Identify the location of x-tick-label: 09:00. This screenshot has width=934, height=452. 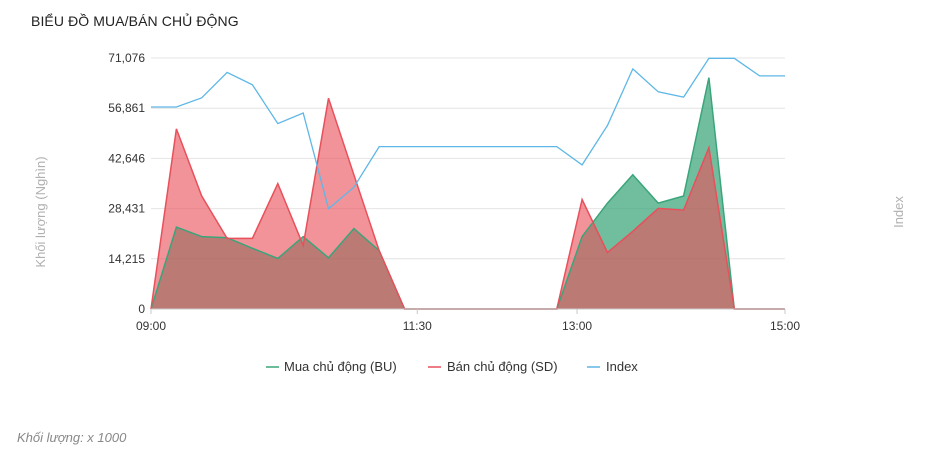
(151, 326).